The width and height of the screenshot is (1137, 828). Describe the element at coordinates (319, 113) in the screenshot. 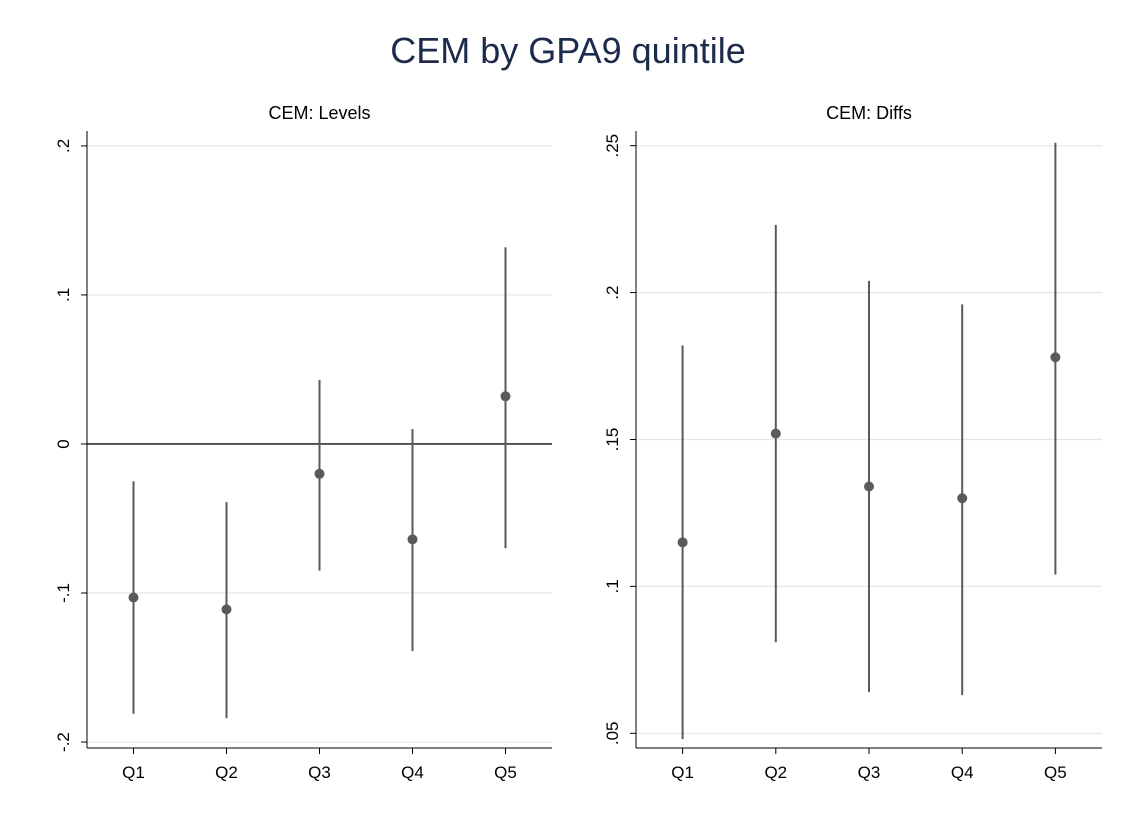

I see `panel-title: CEM: Levels` at that location.